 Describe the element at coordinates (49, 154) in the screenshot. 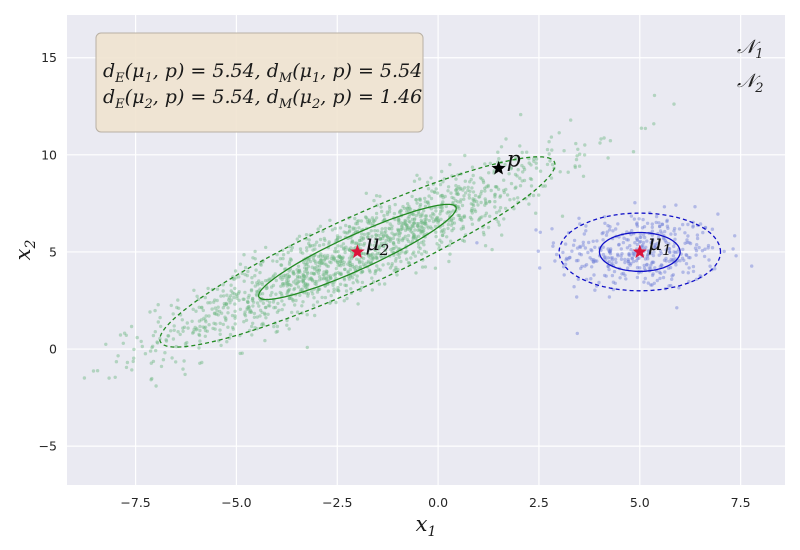

I see `y-tick-label: 10` at that location.